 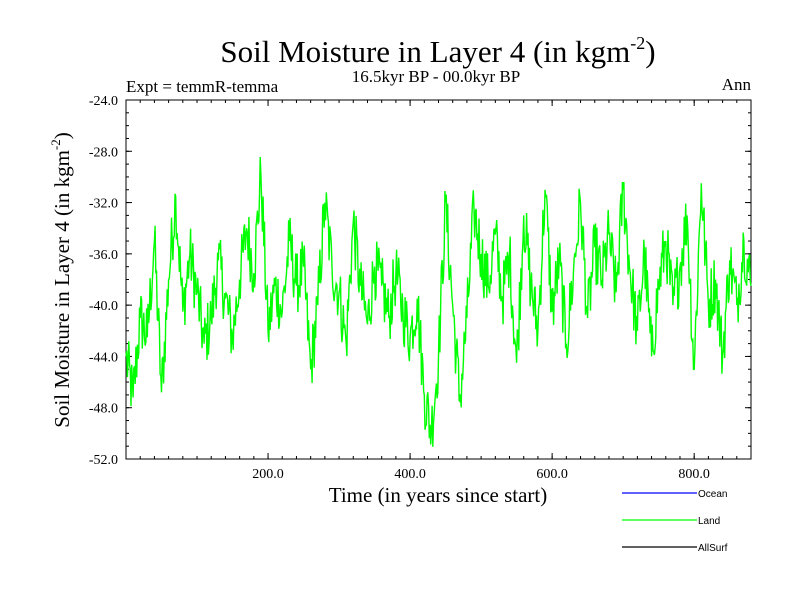 What do you see at coordinates (103, 357) in the screenshot?
I see `y-tick-label: -44.0` at bounding box center [103, 357].